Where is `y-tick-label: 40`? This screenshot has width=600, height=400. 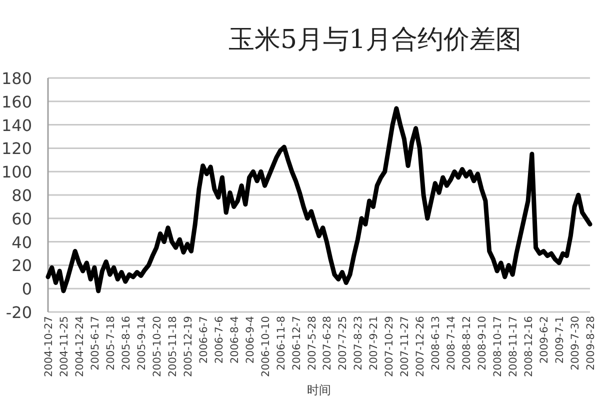 y-tick-label: 40 is located at coordinates (22, 242).